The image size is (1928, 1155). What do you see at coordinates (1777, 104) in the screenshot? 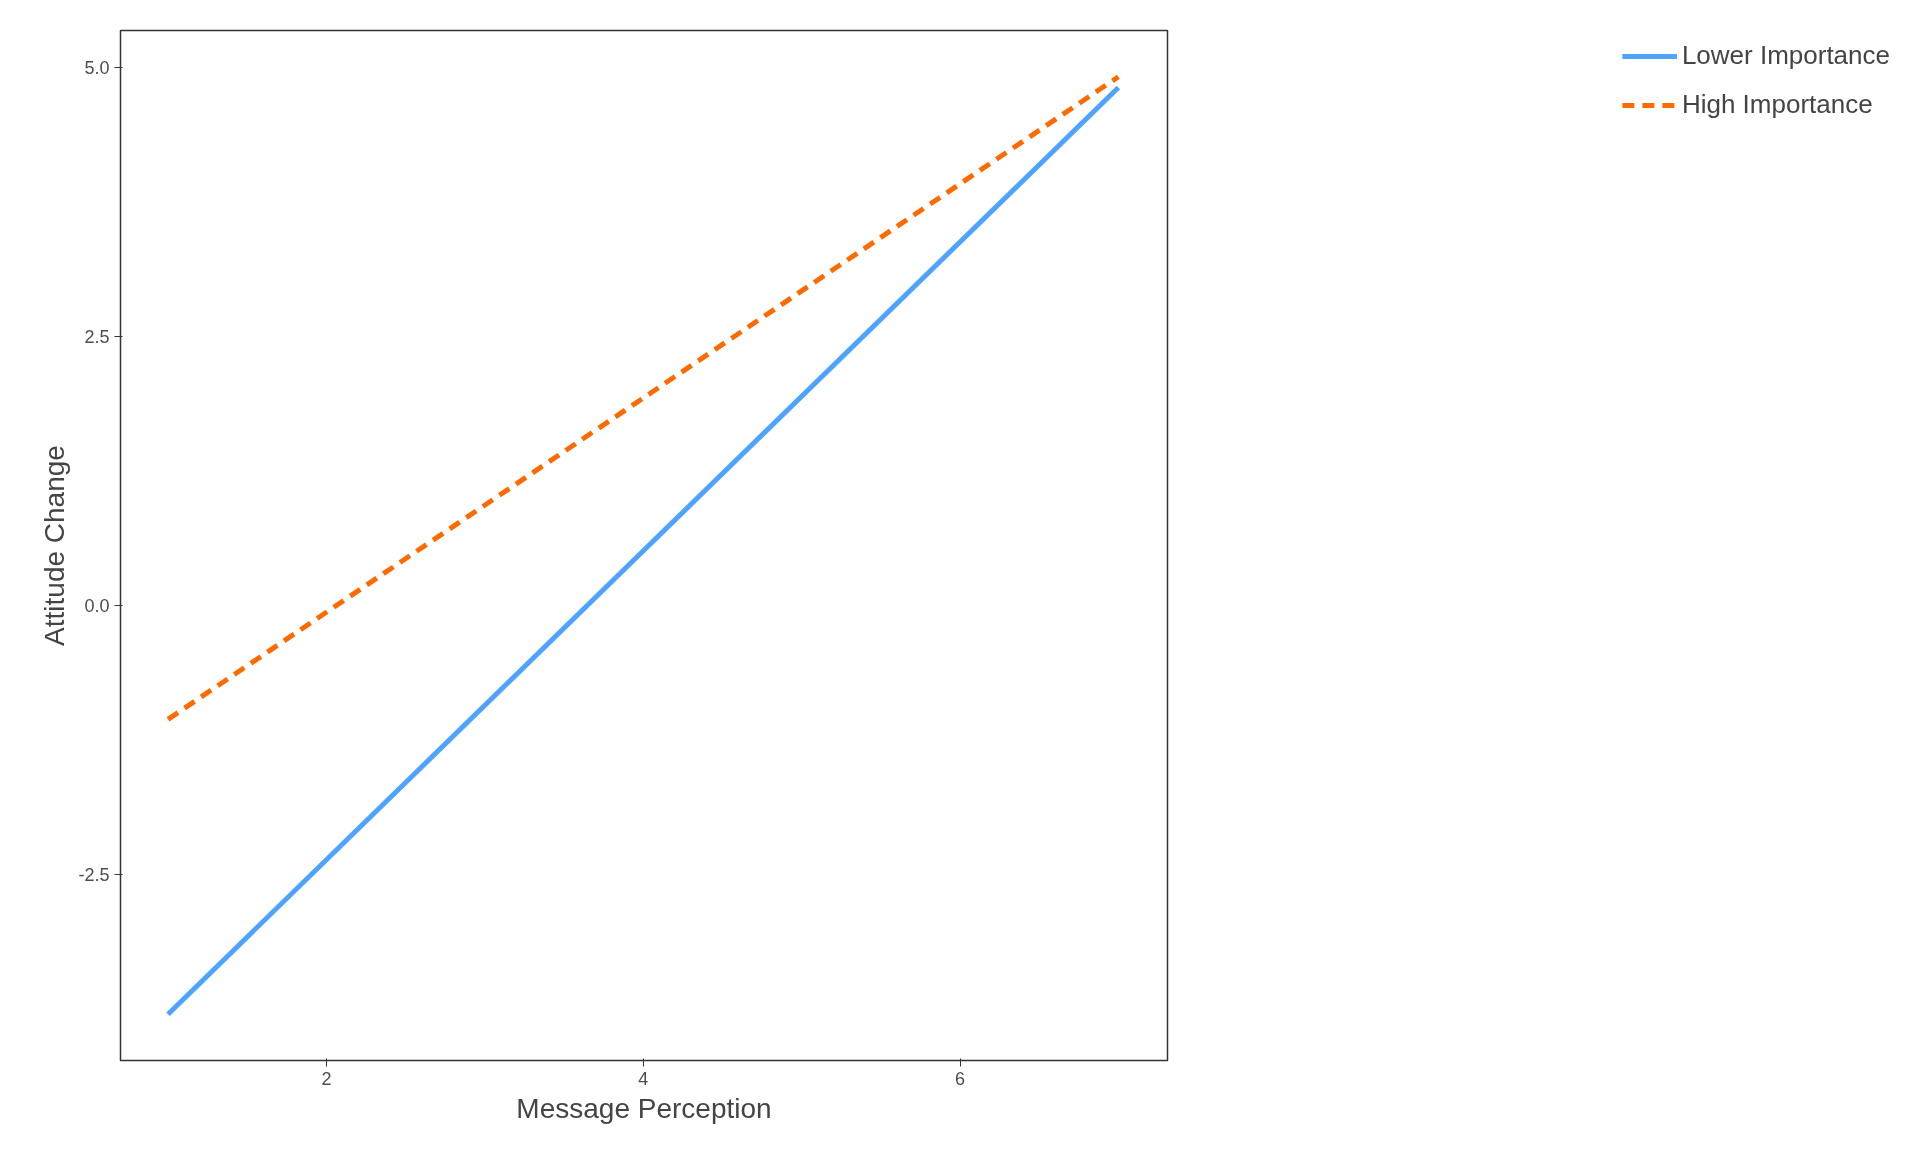
I see `legend-label: High Importance` at bounding box center [1777, 104].